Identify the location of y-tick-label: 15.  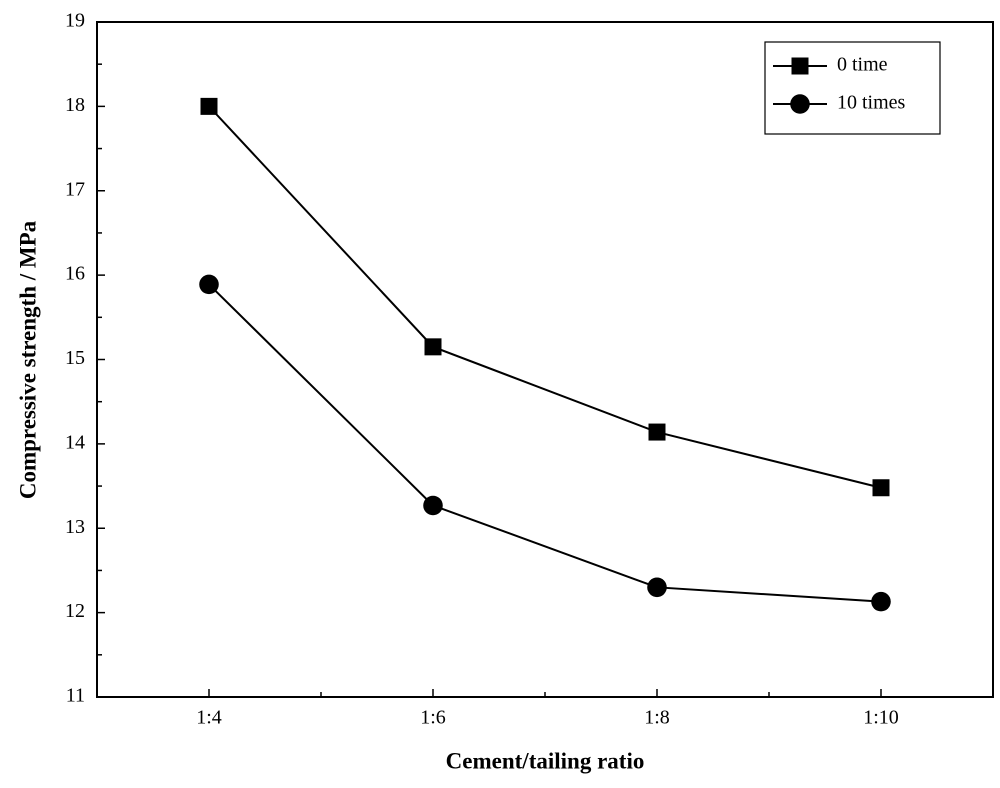
(75, 358).